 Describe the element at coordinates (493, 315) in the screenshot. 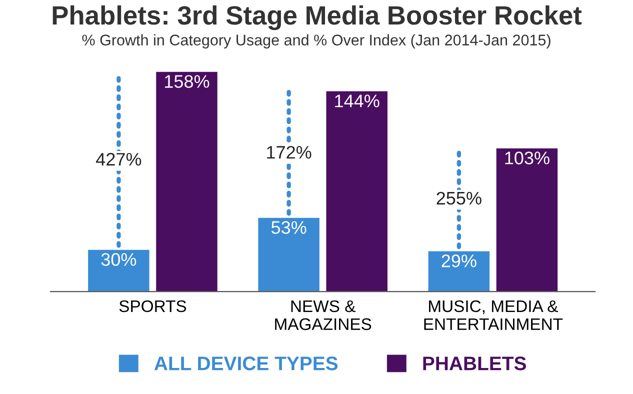

I see `x-tick-label: MUSIC, MEDIA & ENTERTAINMENT` at that location.